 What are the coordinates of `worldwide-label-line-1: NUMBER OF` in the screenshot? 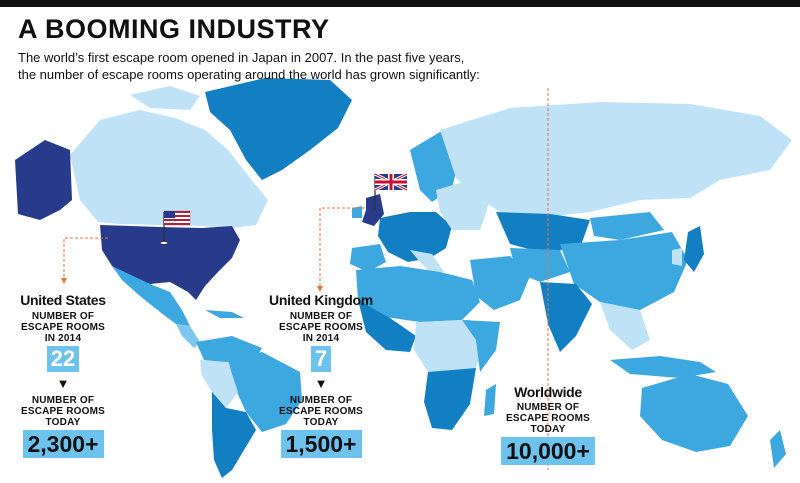 It's located at (548, 407).